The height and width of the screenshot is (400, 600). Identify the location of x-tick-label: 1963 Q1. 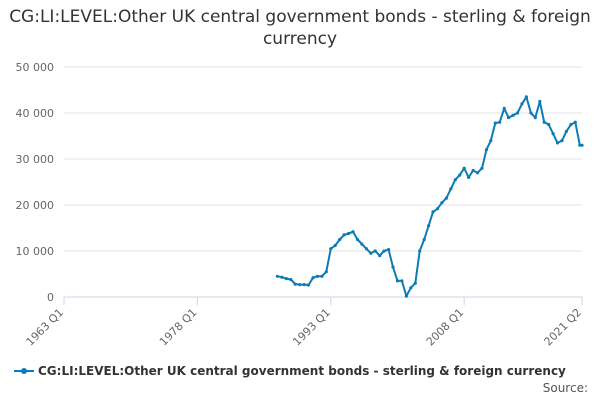
(45, 327).